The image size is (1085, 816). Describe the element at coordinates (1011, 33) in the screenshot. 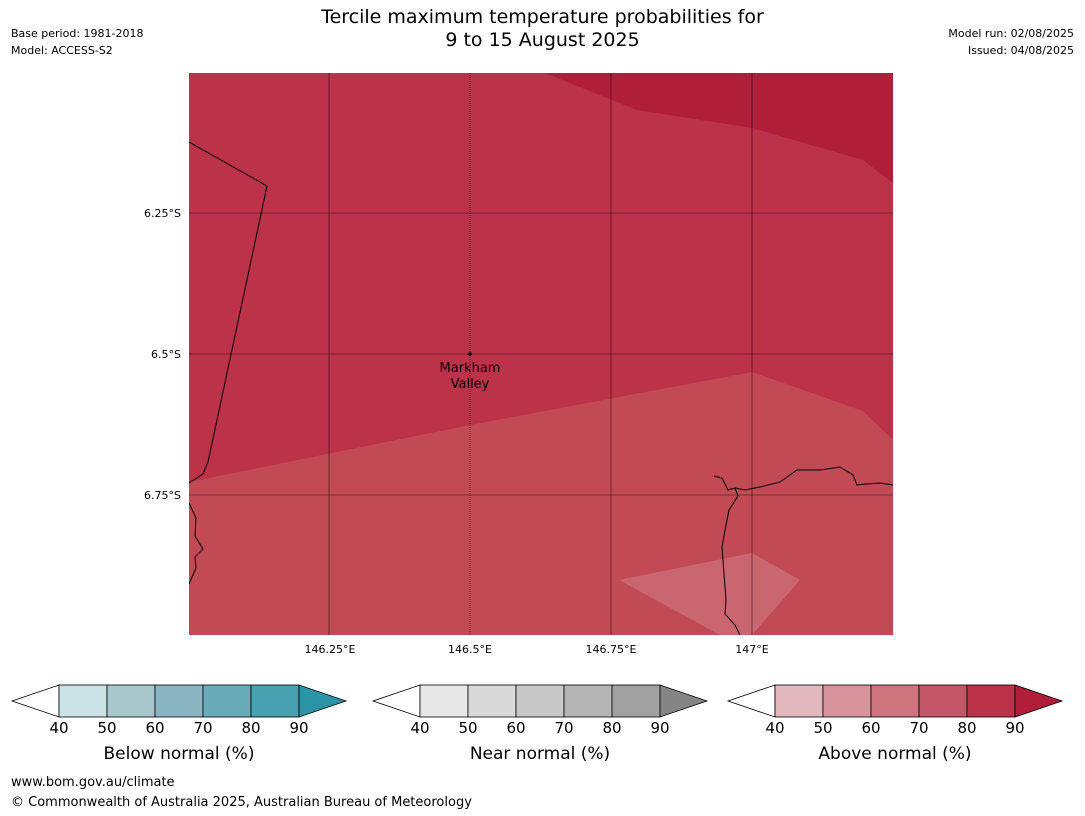

I see `model-run: Model run: 02/08/2025` at that location.